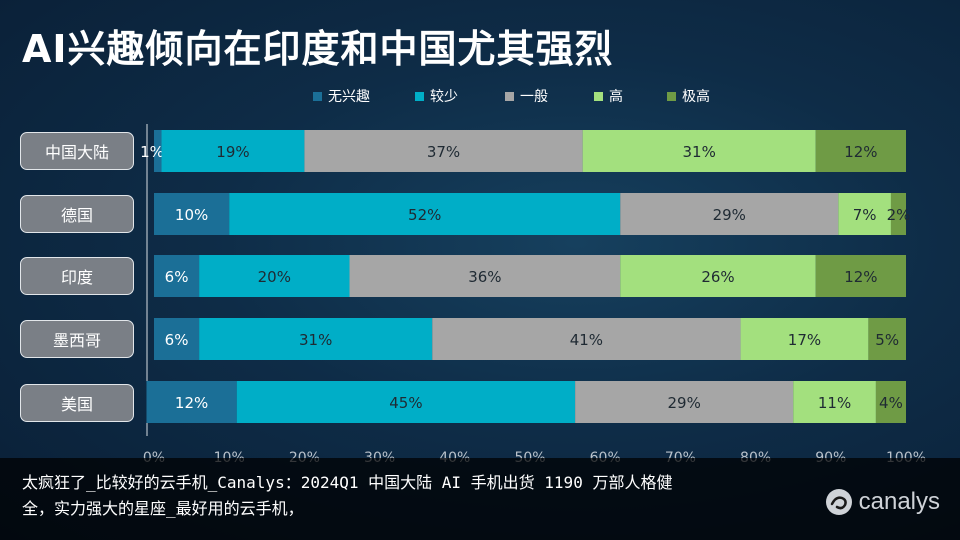 This screenshot has width=960, height=540. I want to click on legend-label: 高, so click(616, 97).